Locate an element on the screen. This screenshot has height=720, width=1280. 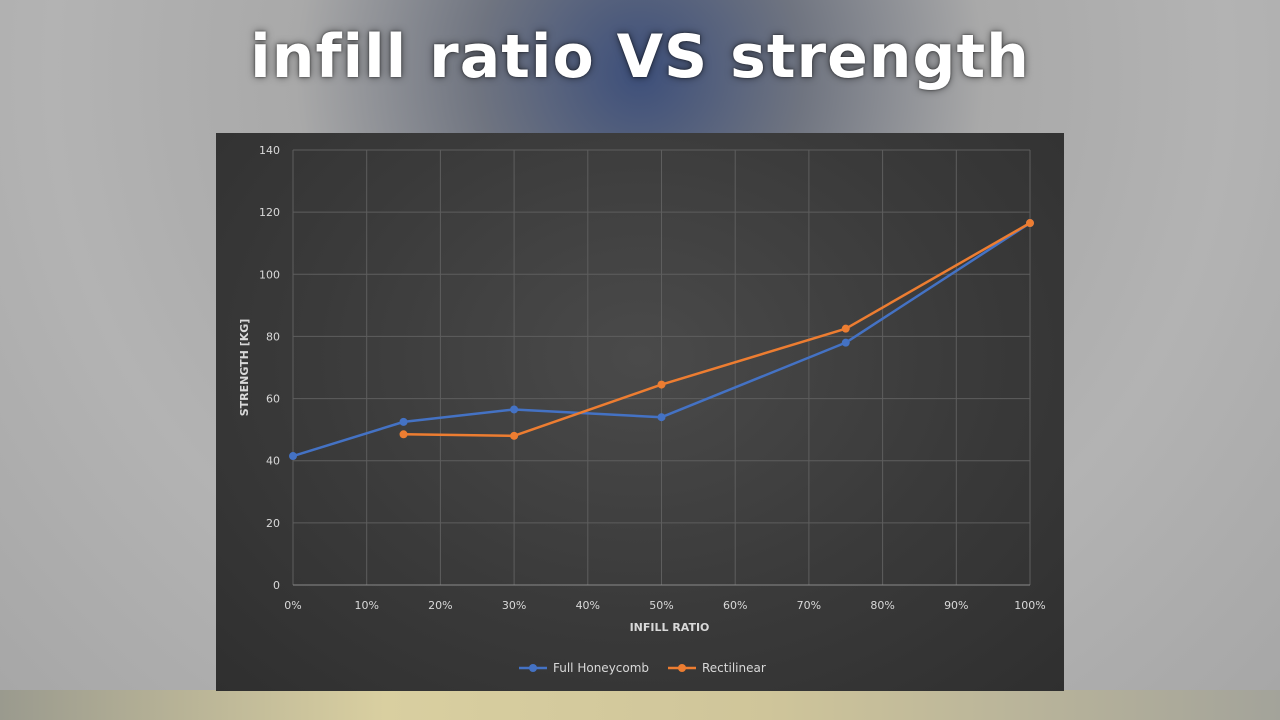
x-tick-label: 90% is located at coordinates (956, 605).